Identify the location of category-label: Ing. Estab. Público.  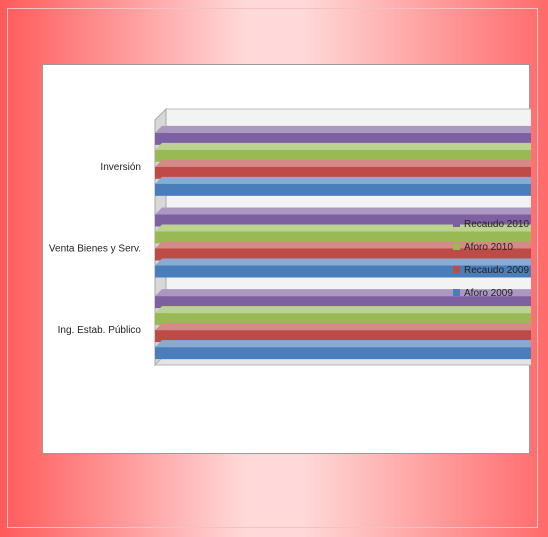
(100, 330).